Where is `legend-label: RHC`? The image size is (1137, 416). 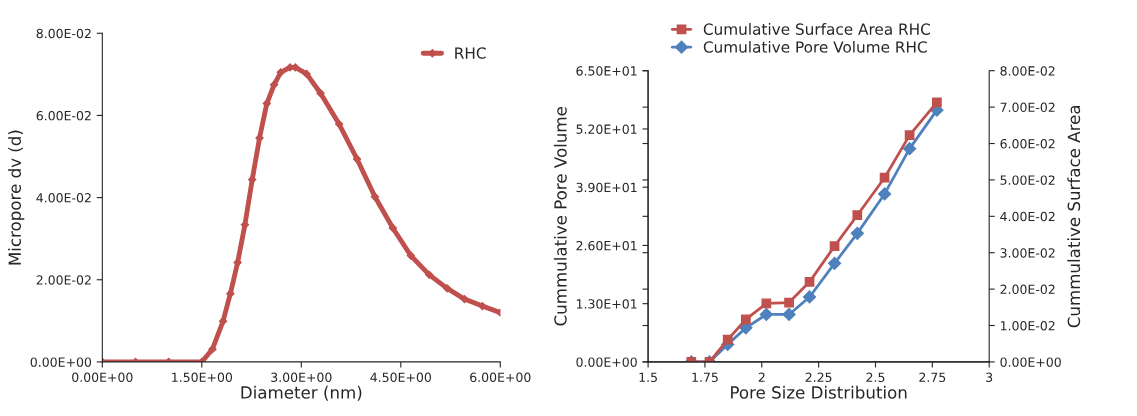
legend-label: RHC is located at coordinates (470, 53).